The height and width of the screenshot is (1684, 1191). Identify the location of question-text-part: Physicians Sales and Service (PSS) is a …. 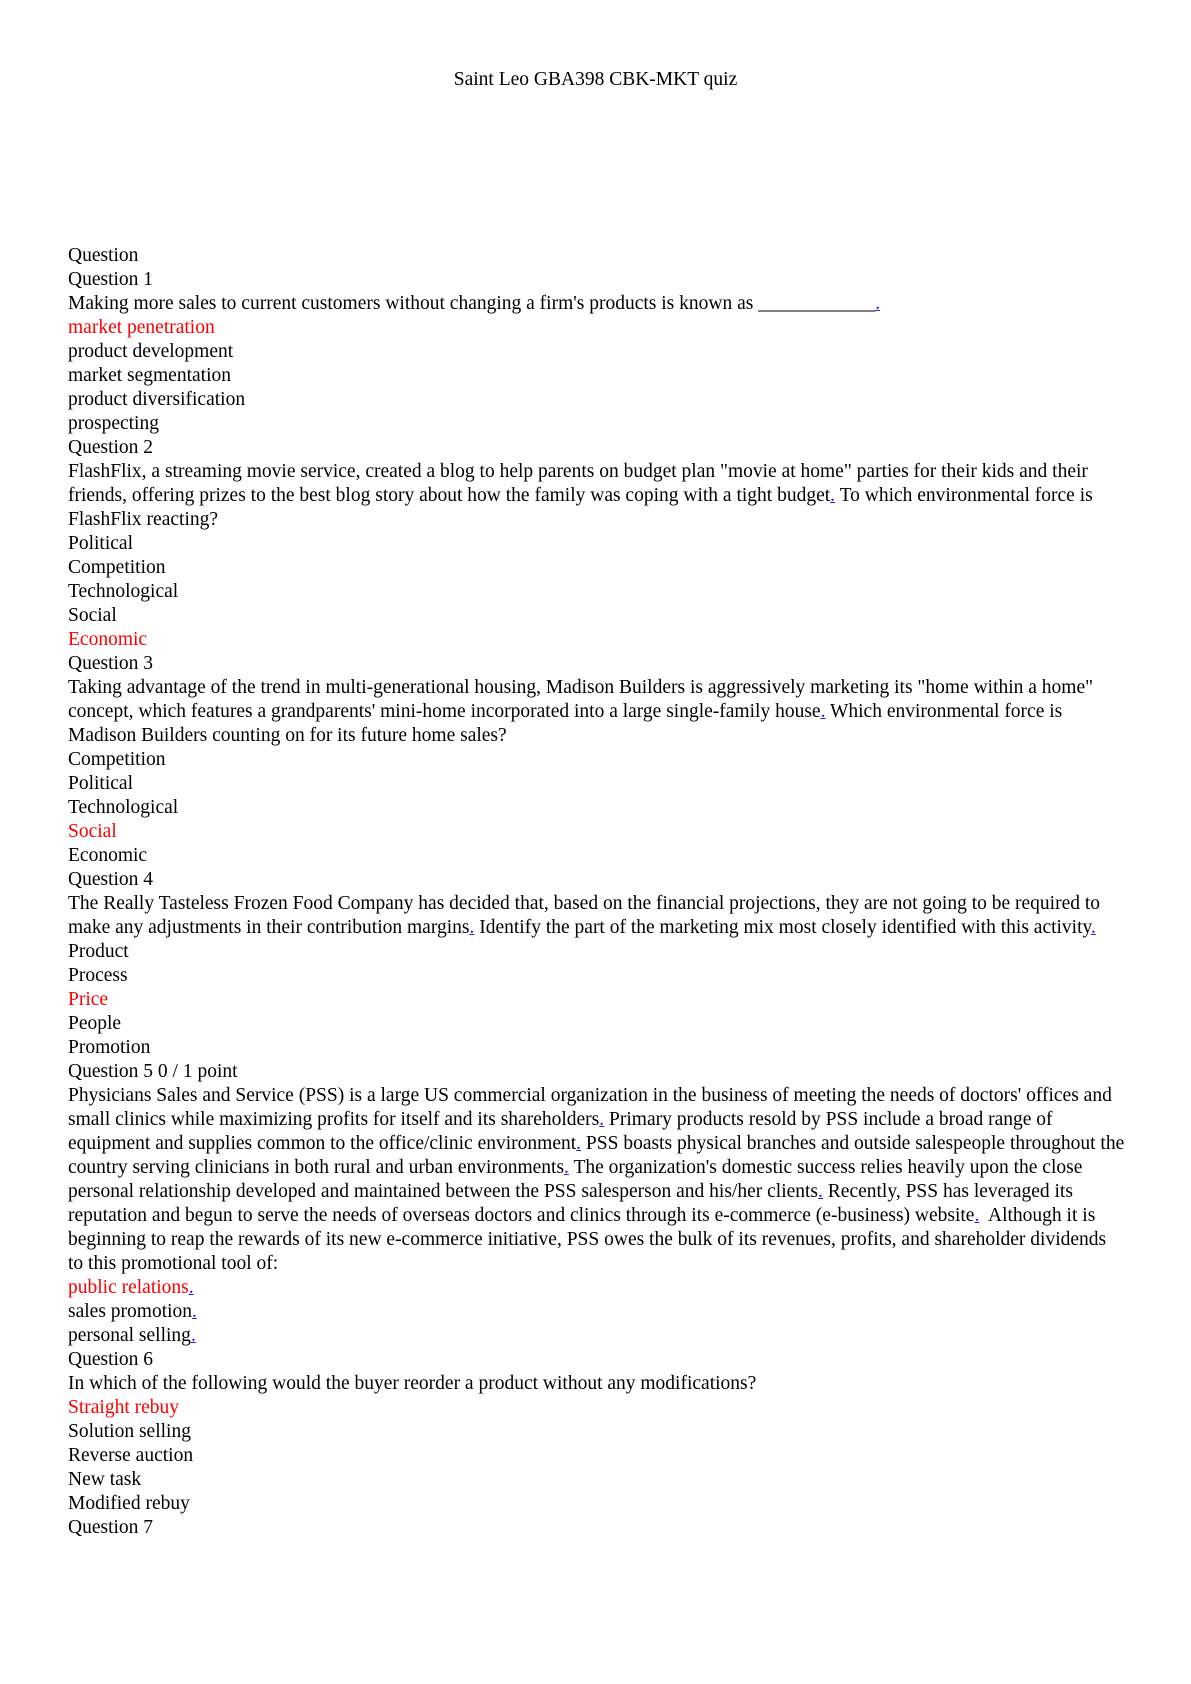
(590, 1107).